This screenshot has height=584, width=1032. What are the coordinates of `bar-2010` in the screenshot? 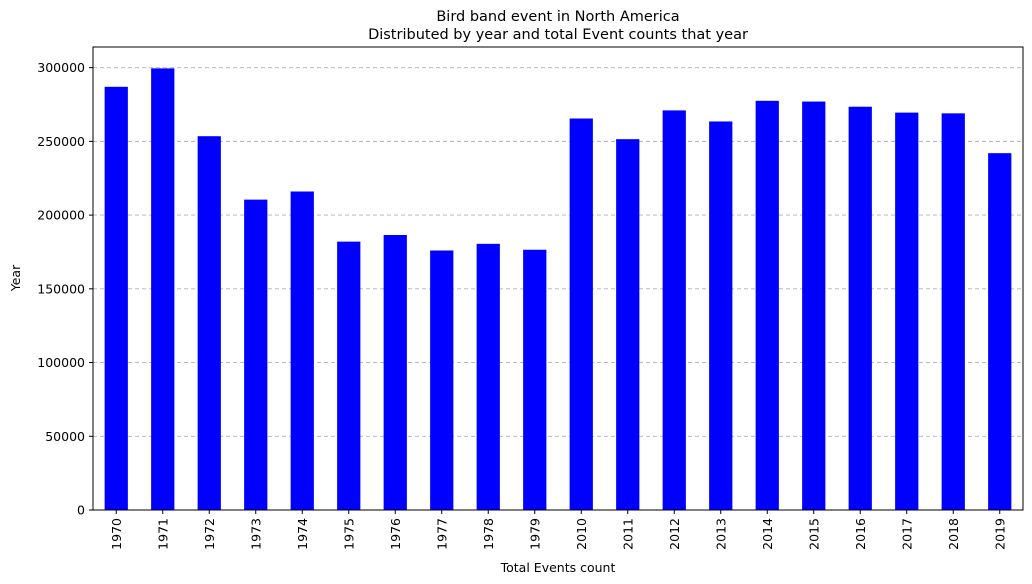 It's located at (581, 314).